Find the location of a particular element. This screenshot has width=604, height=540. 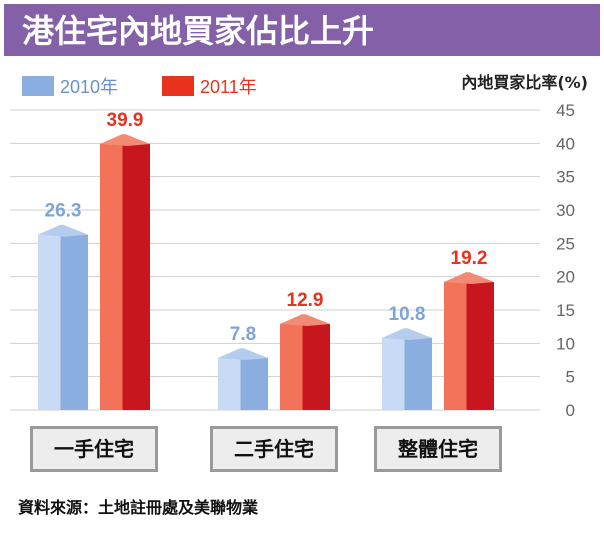

category-label: 二手住宅 is located at coordinates (274, 449).